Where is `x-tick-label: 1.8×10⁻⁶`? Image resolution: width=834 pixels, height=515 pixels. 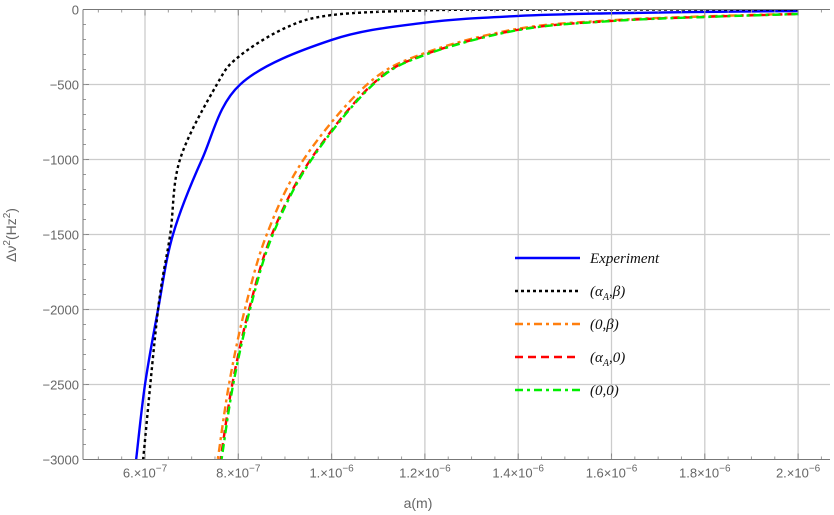 x-tick-label: 1.8×10⁻⁶ is located at coordinates (705, 472).